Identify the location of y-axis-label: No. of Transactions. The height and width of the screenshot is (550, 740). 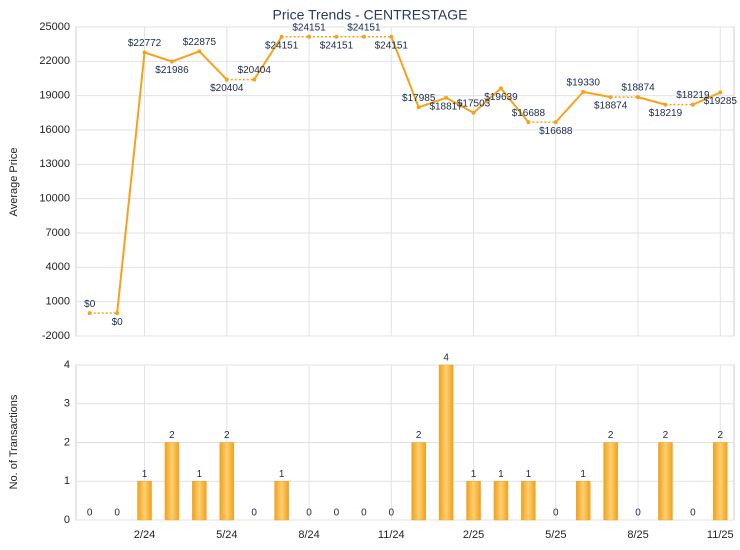
(14, 441).